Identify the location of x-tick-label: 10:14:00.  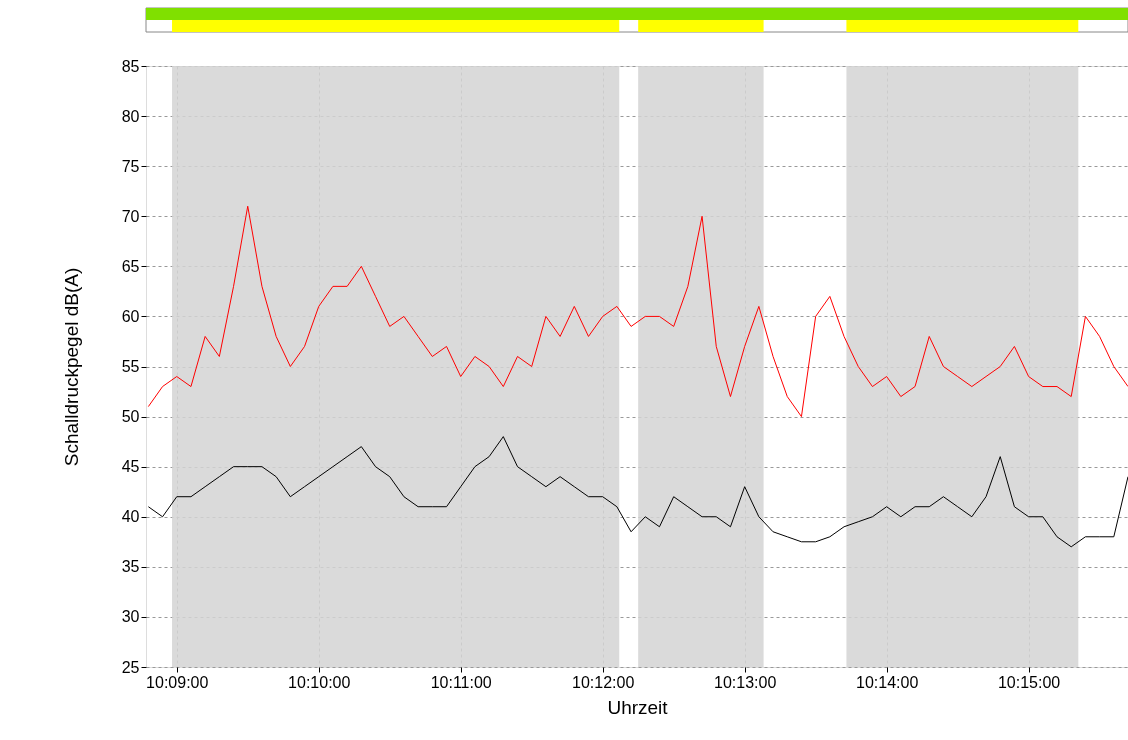
(887, 682).